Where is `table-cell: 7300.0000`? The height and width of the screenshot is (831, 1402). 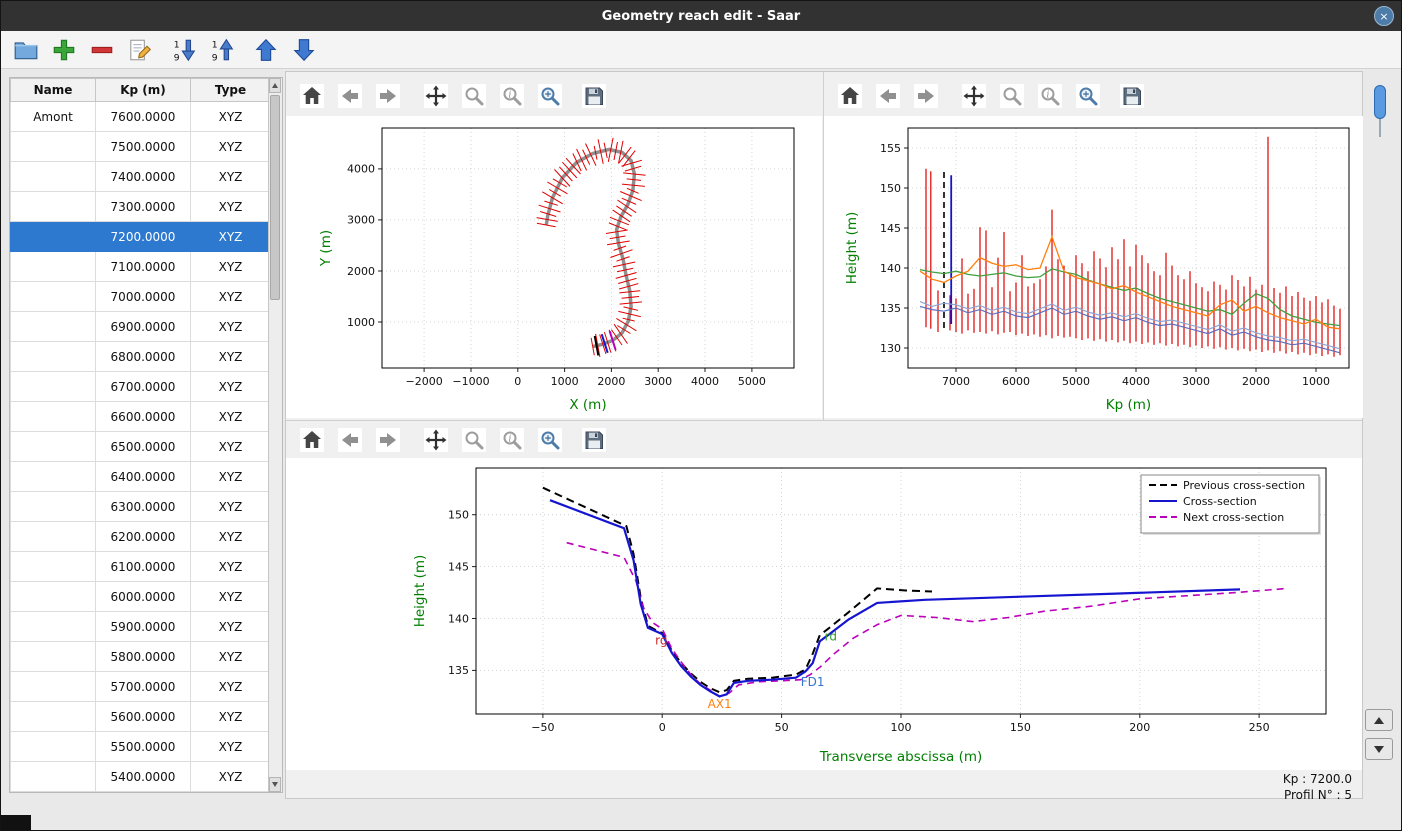 table-cell: 7300.0000 is located at coordinates (143, 206).